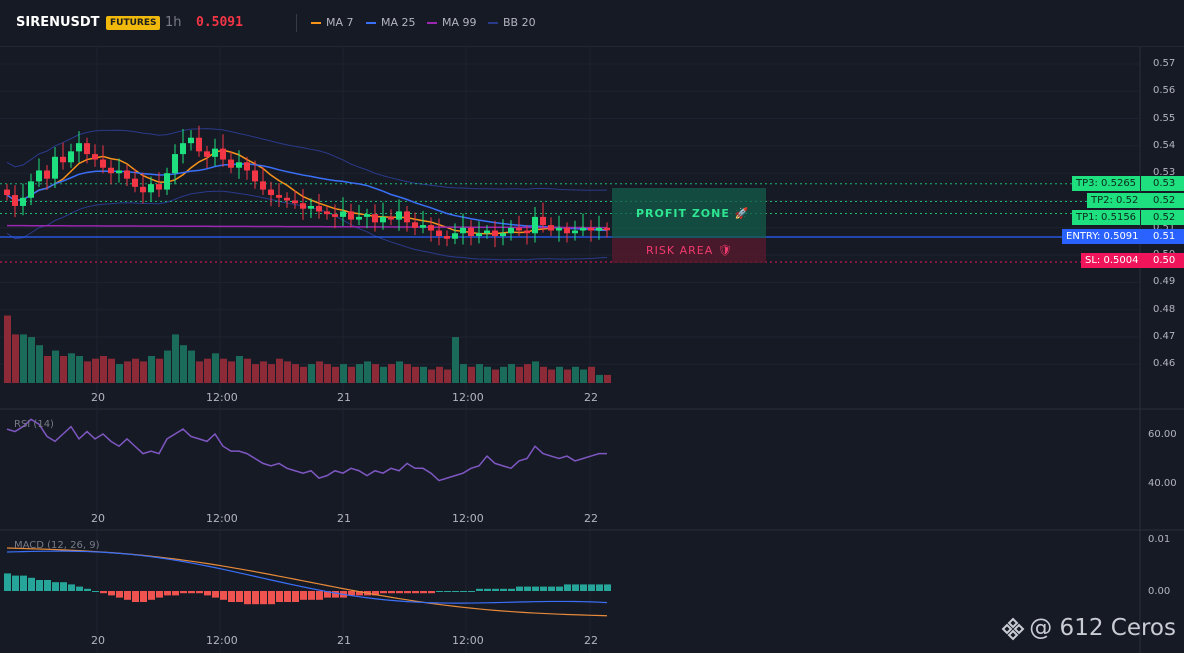 The height and width of the screenshot is (653, 1184). I want to click on timeframe-selector: 1h, so click(173, 22).